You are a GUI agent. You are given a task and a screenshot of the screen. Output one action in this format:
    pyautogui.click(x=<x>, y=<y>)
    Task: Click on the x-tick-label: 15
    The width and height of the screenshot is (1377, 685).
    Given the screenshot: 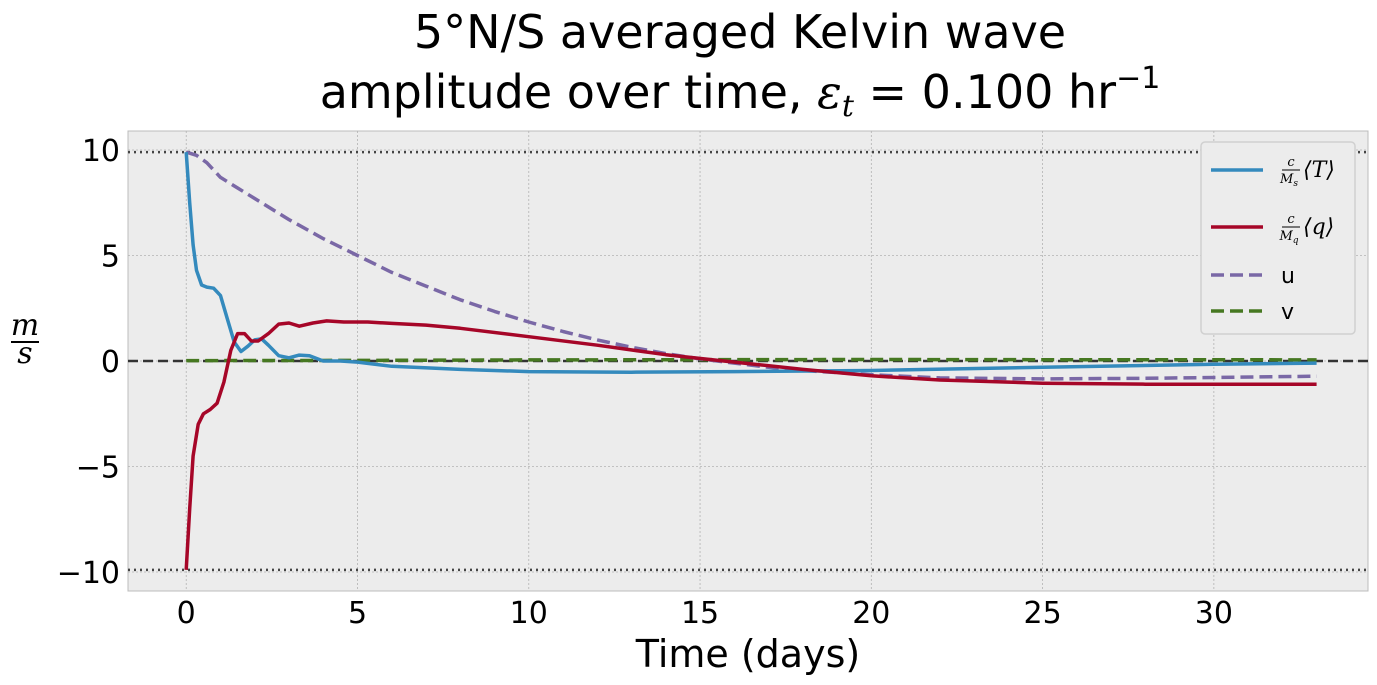 What is the action you would take?
    pyautogui.click(x=700, y=613)
    